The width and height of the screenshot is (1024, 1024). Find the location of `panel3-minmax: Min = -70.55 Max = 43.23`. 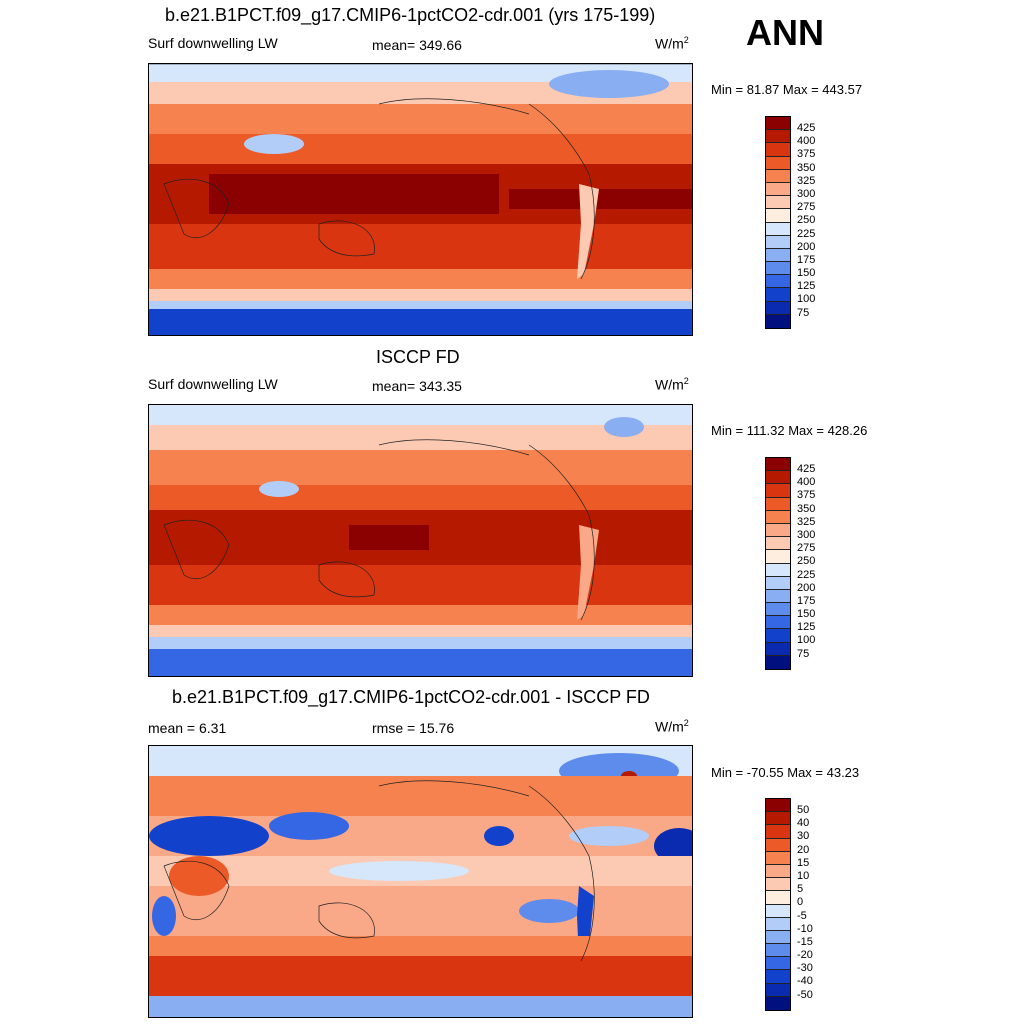

panel3-minmax: Min = -70.55 Max = 43.23 is located at coordinates (785, 772).